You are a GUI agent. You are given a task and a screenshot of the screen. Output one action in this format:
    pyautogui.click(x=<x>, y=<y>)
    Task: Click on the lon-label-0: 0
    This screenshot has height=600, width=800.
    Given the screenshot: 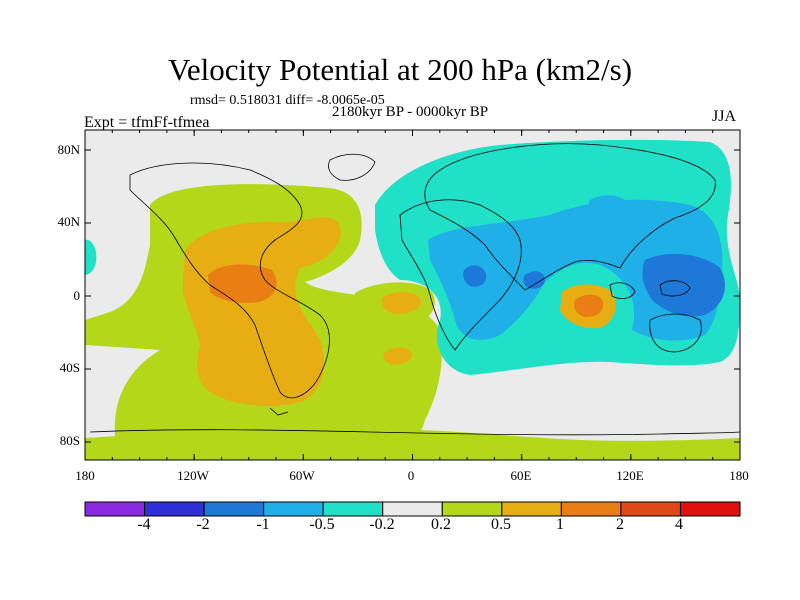 What is the action you would take?
    pyautogui.click(x=411, y=475)
    